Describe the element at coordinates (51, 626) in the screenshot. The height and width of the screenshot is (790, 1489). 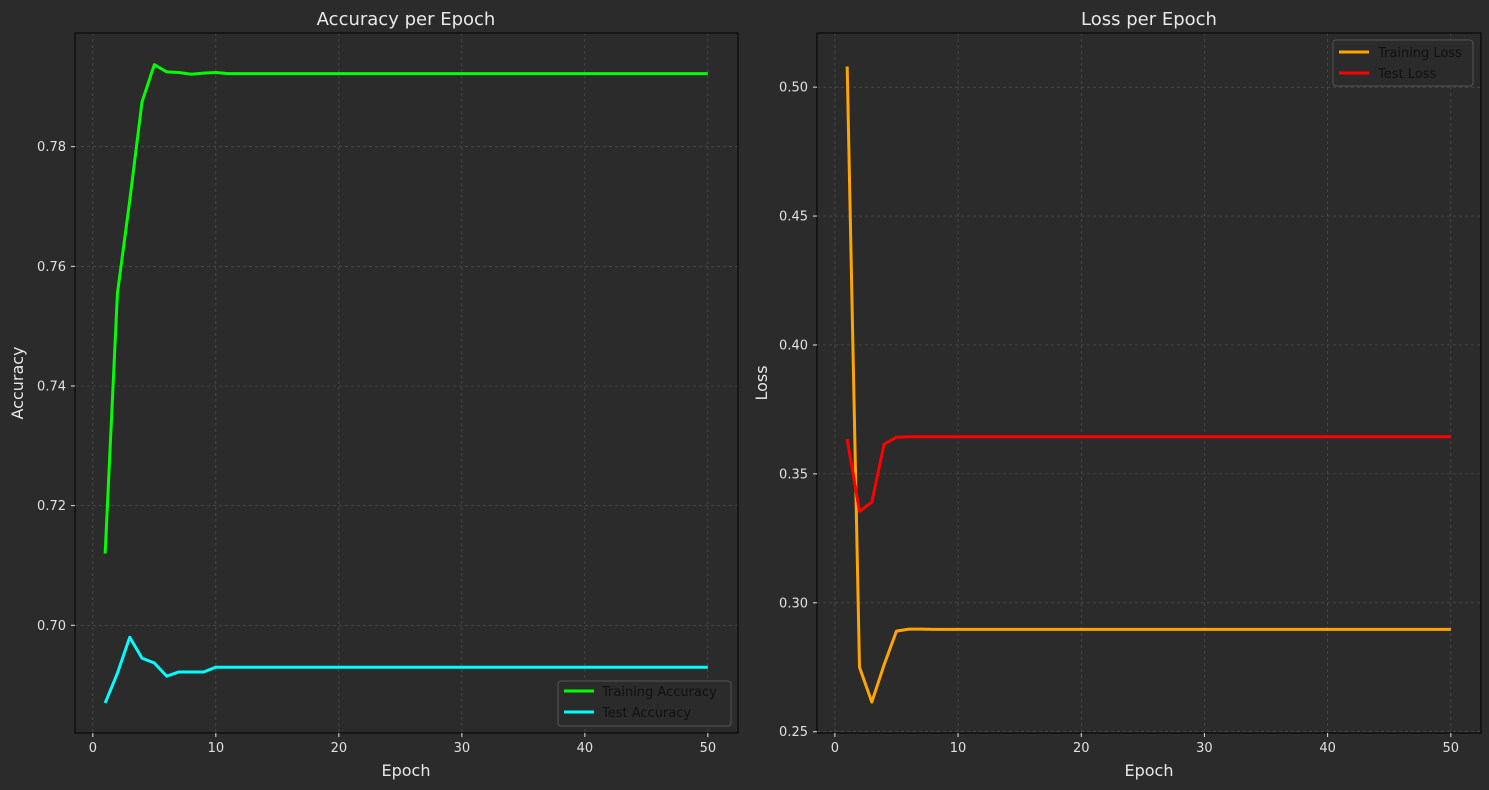
I see `accuracy-y-tick-label: 0.70` at that location.